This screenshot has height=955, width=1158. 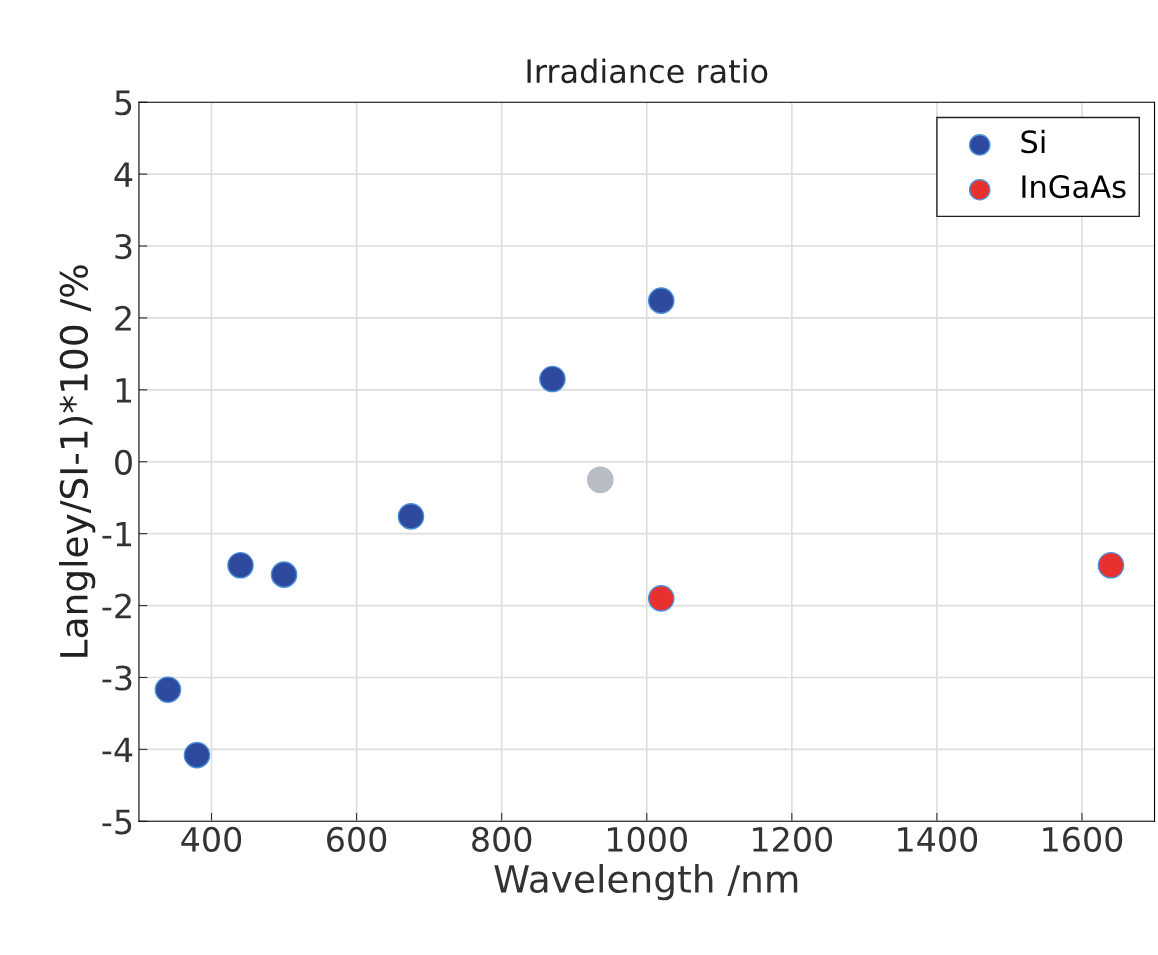 What do you see at coordinates (123, 174) in the screenshot?
I see `y-tick-label: 4` at bounding box center [123, 174].